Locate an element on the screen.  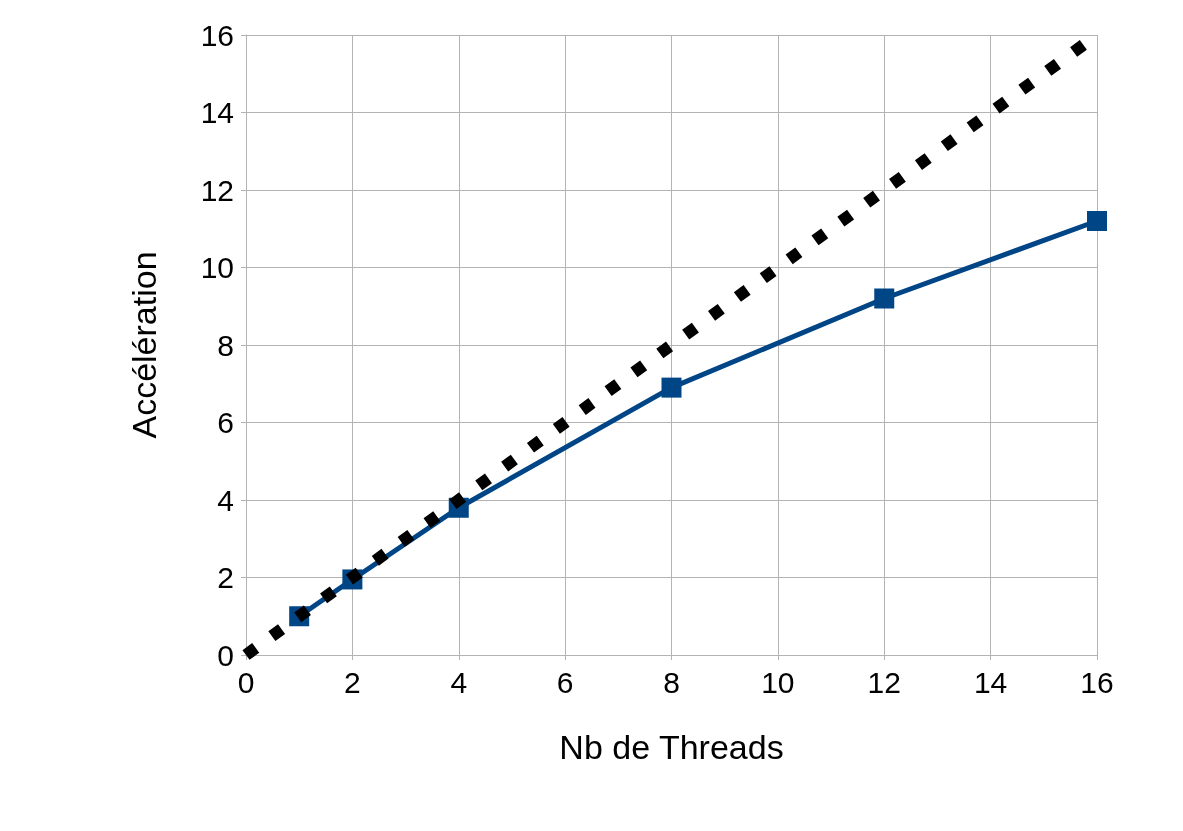
x-tick-label: 12 is located at coordinates (884, 682).